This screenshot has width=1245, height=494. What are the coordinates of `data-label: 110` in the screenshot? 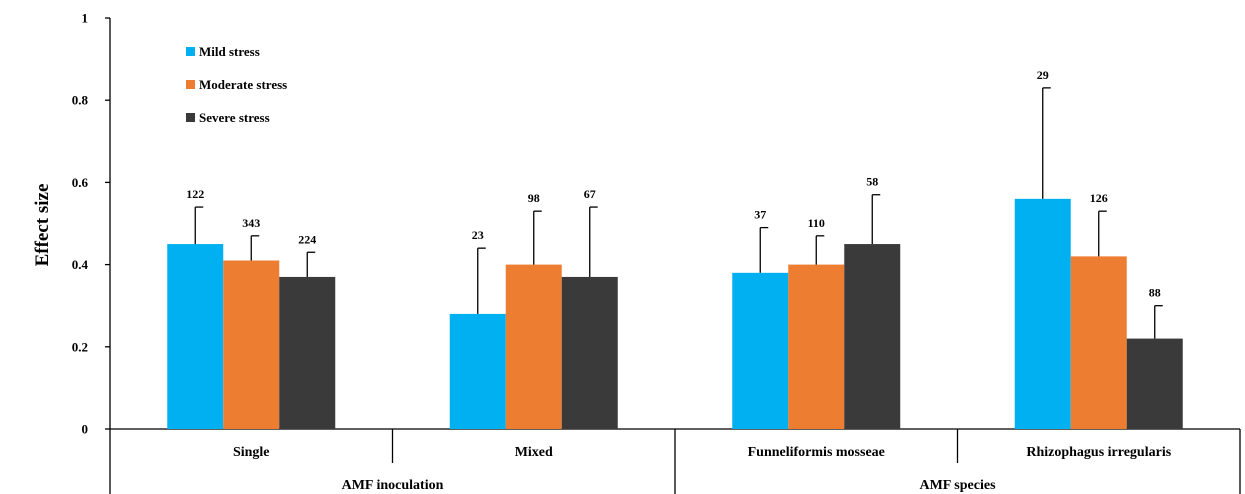 It's located at (816, 223).